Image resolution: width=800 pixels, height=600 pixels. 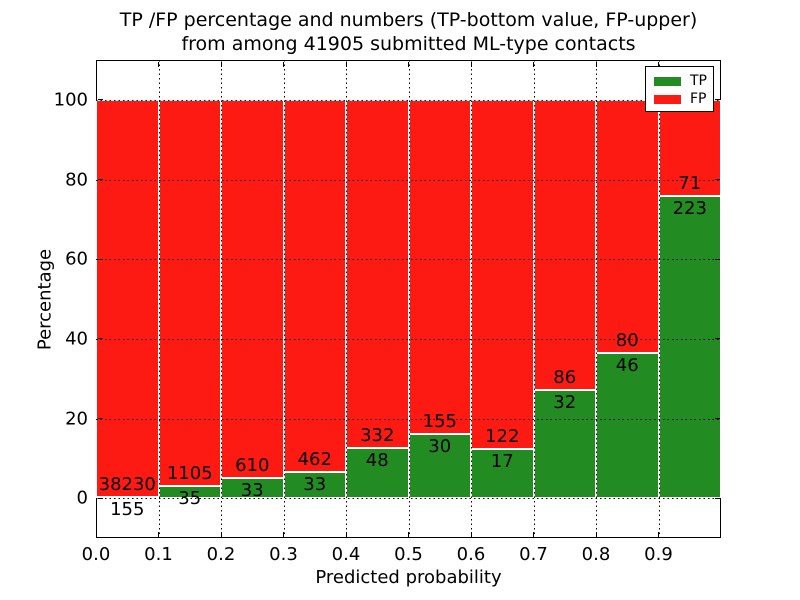 What do you see at coordinates (70, 100) in the screenshot?
I see `y-tick-label: 100` at bounding box center [70, 100].